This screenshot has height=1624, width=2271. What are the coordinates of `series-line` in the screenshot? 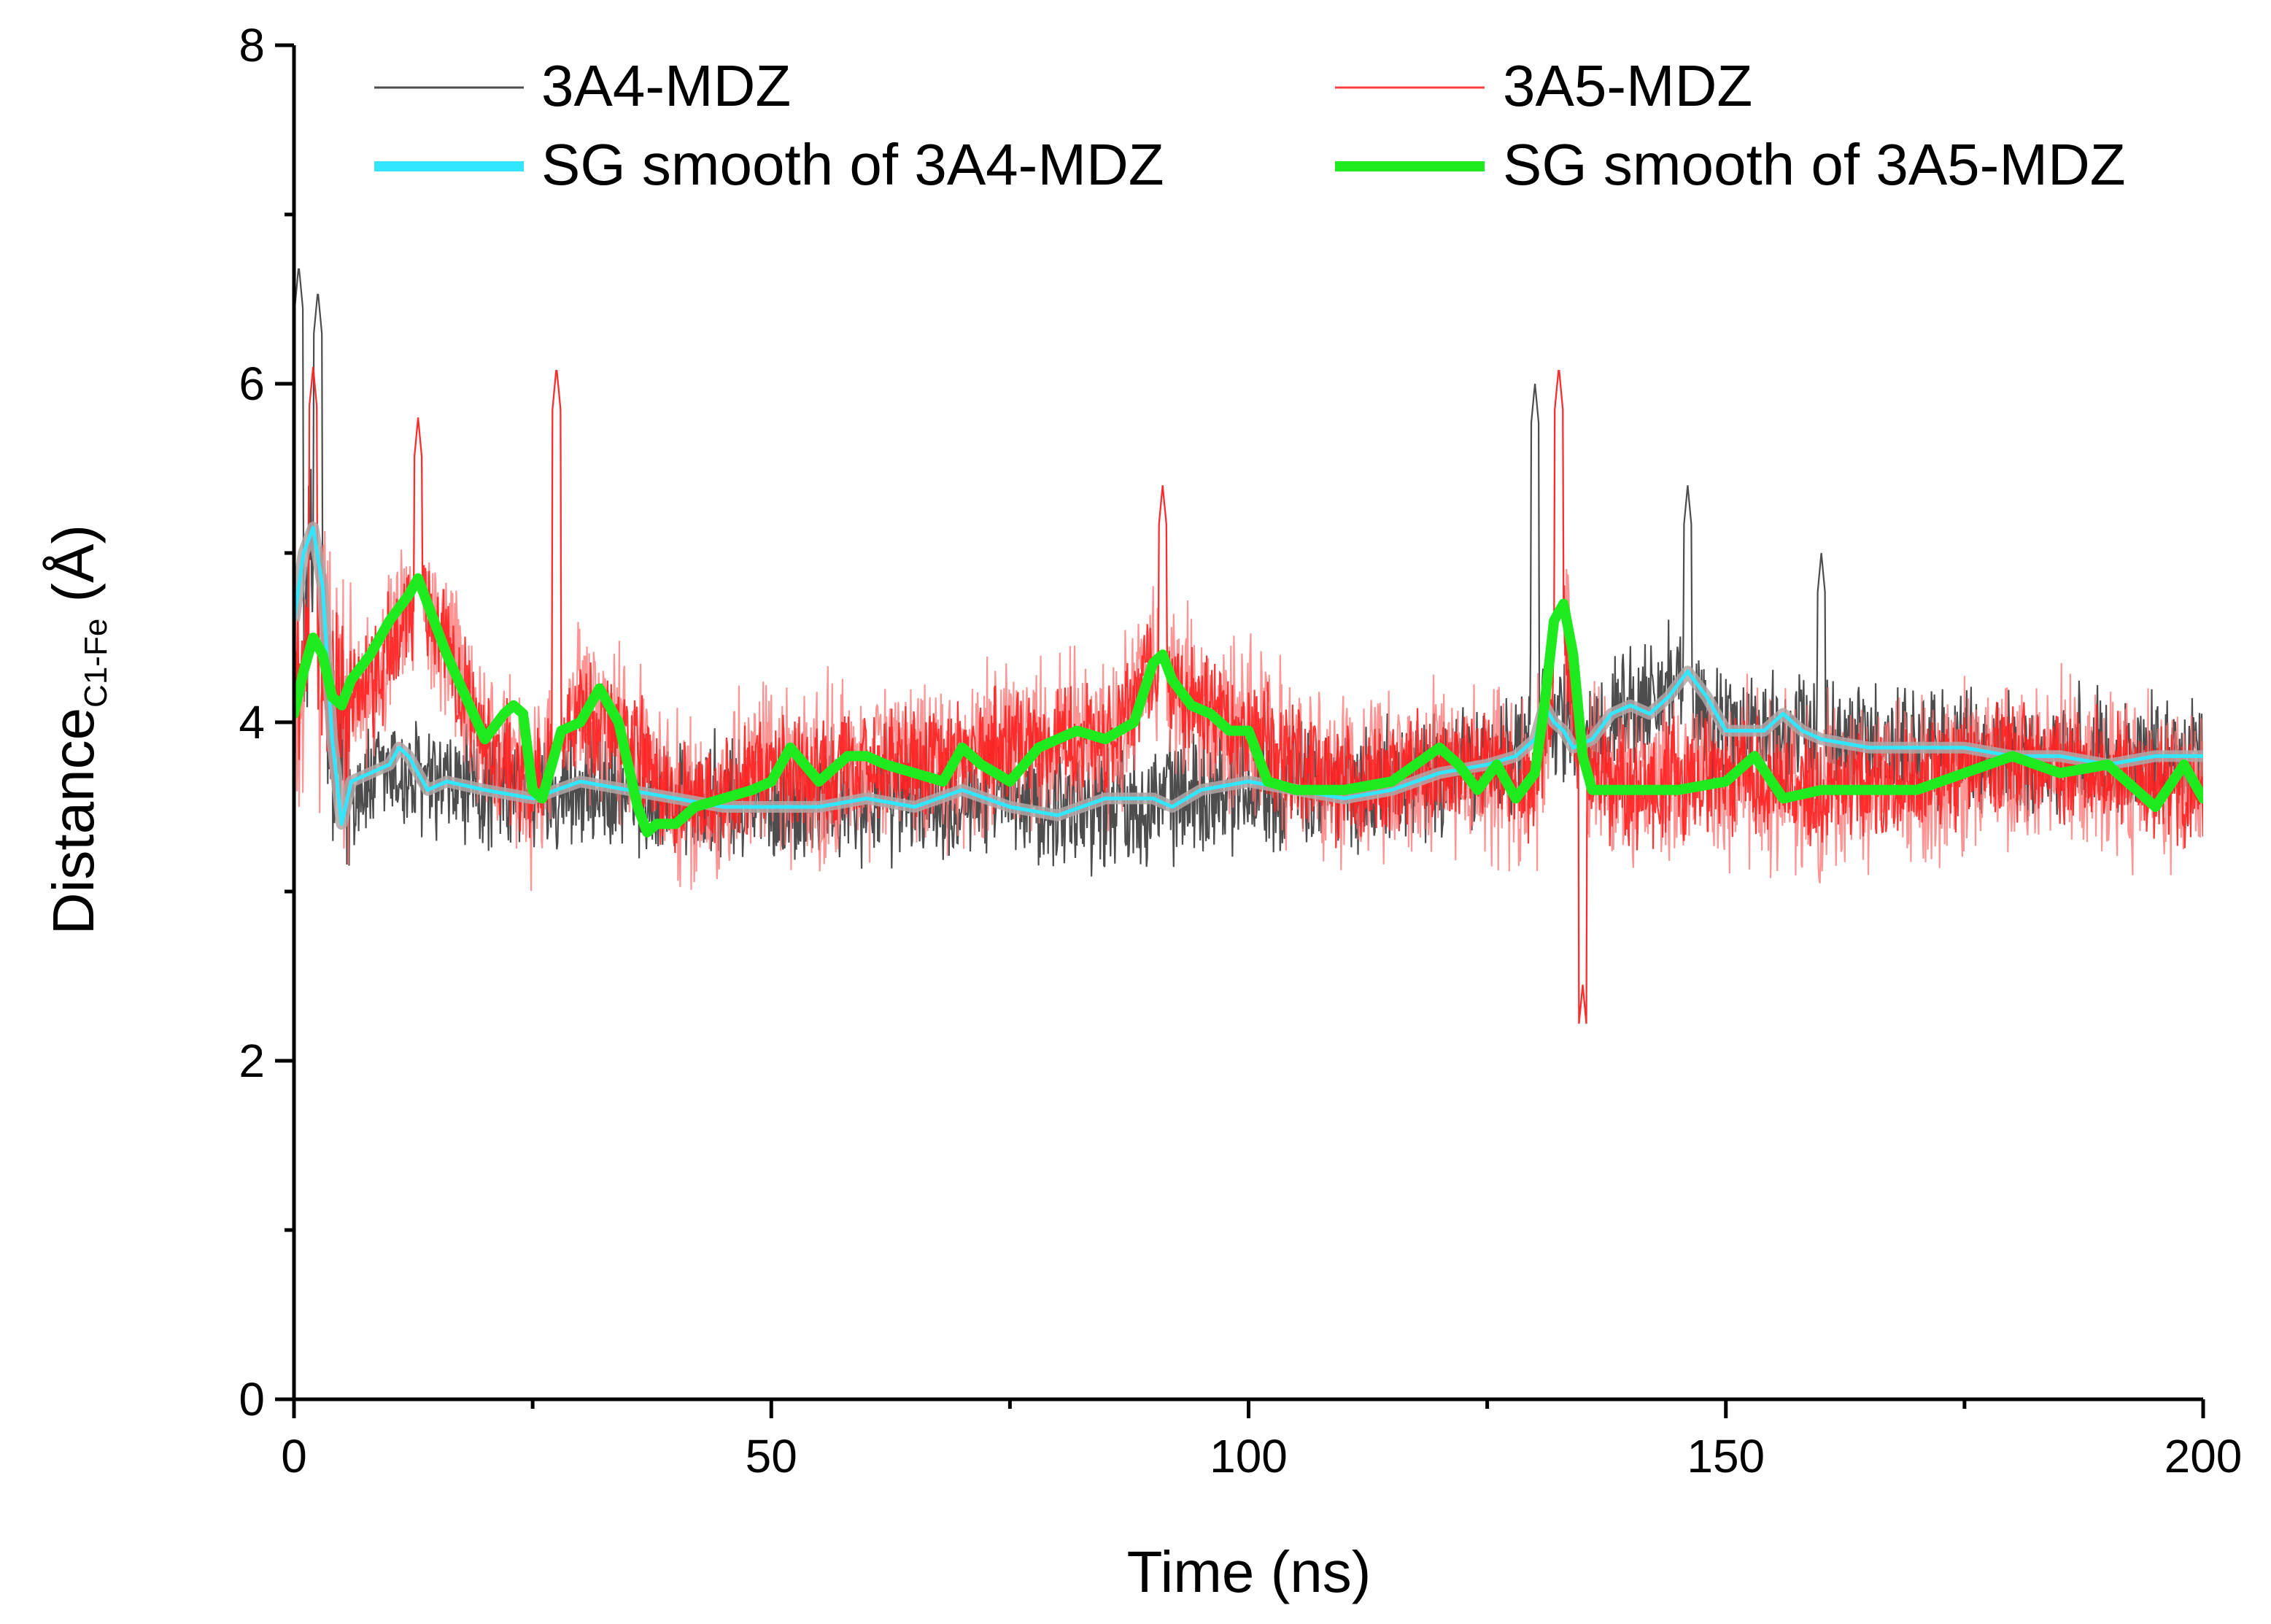 It's located at (1248, 705).